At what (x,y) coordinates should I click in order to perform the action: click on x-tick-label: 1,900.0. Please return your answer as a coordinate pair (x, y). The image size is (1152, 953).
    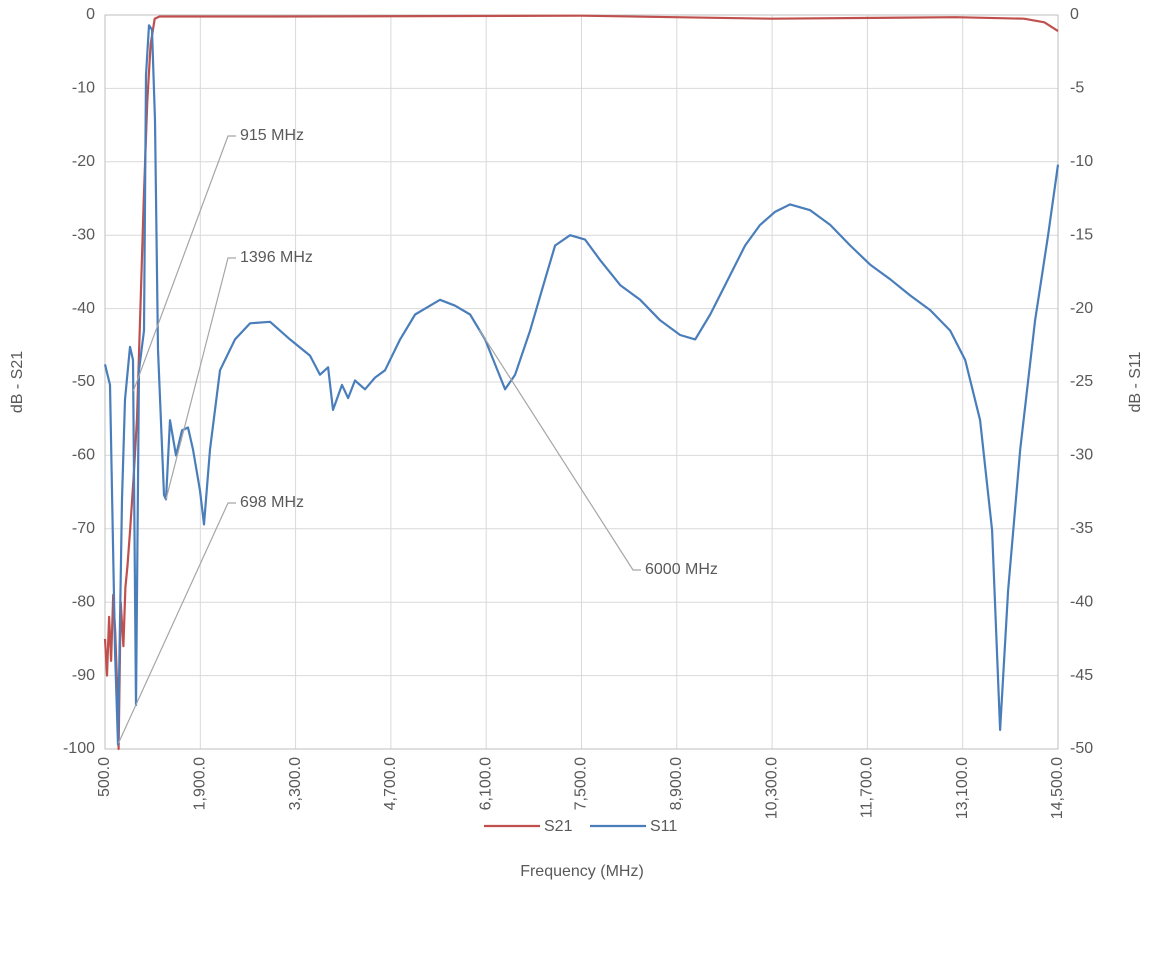
    Looking at the image, I should click on (200, 783).